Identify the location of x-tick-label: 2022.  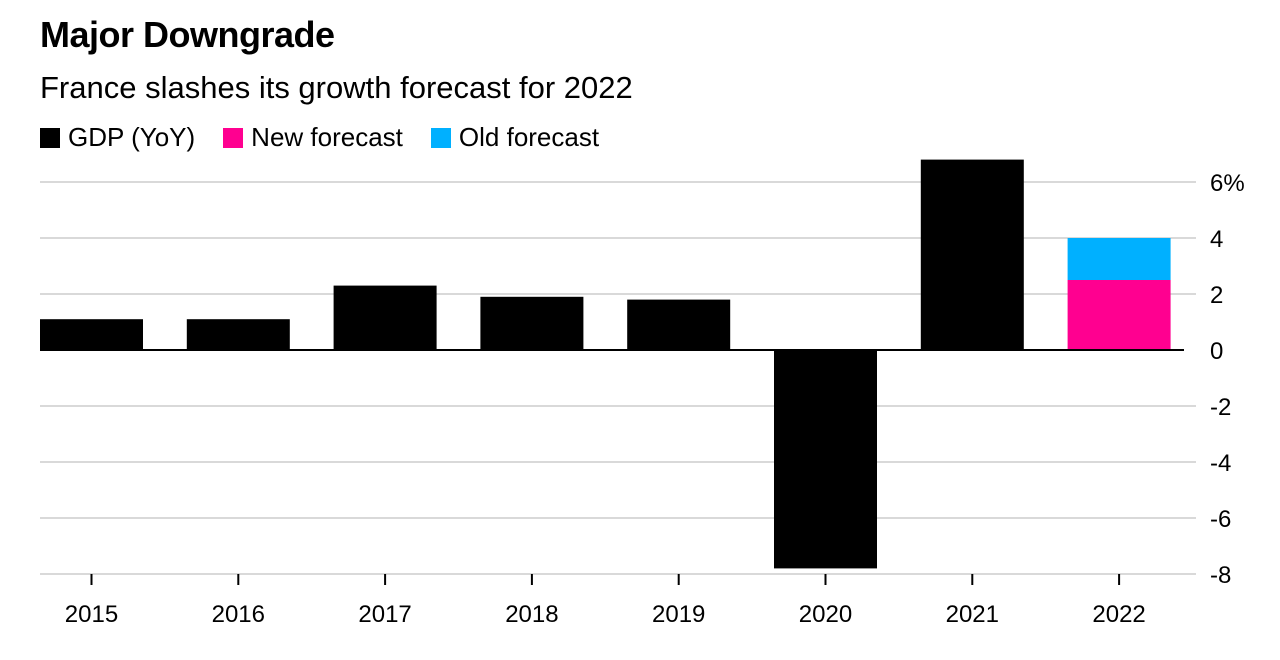
(1118, 614).